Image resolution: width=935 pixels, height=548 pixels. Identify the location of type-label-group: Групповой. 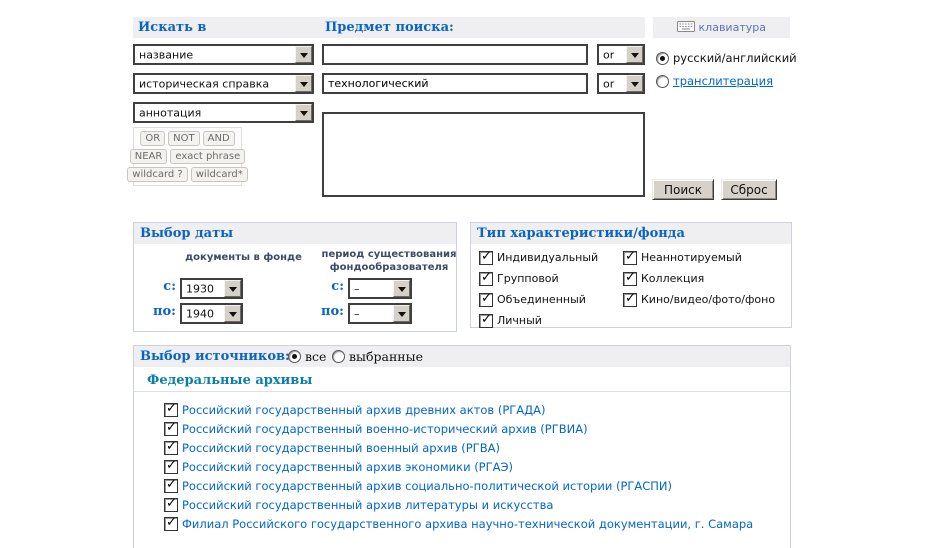
(528, 278).